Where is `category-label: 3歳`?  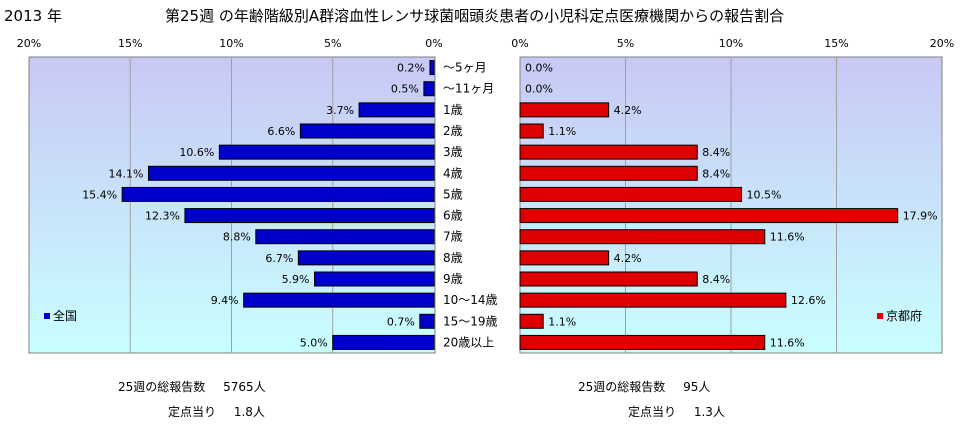 category-label: 3歳 is located at coordinates (453, 152).